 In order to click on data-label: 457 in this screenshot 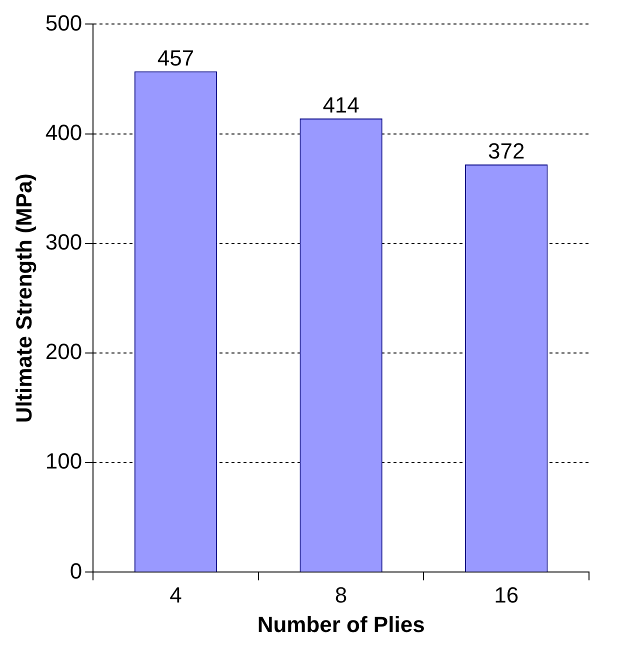, I will do `click(175, 57)`.